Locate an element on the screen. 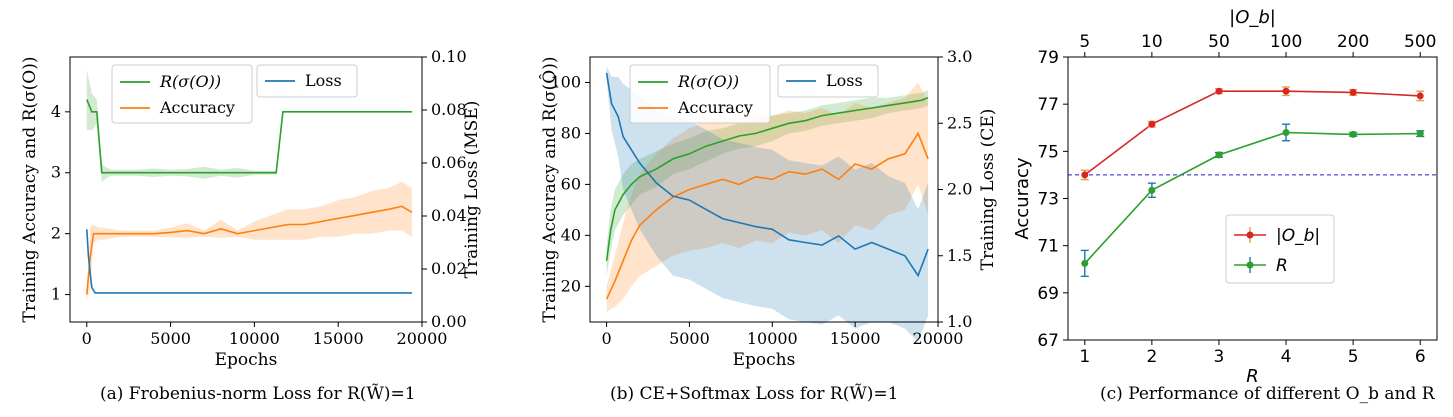 The image size is (1453, 417). x-tick-label-top: 200 is located at coordinates (1353, 42).